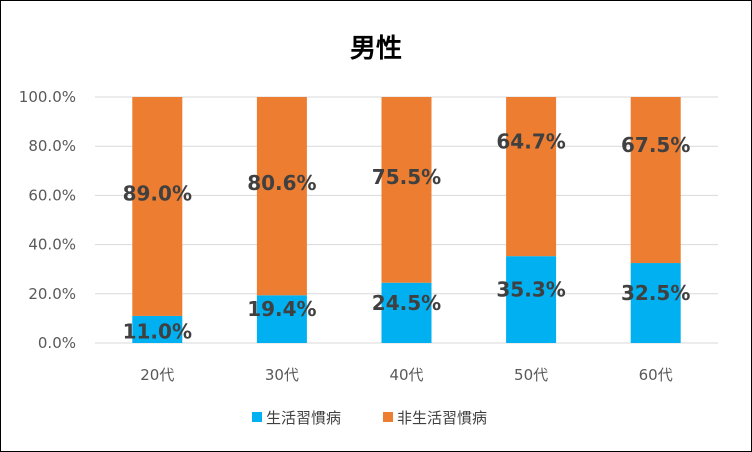 The height and width of the screenshot is (452, 752). I want to click on legend: 生活習慣病 非生活習慣病, so click(369, 418).